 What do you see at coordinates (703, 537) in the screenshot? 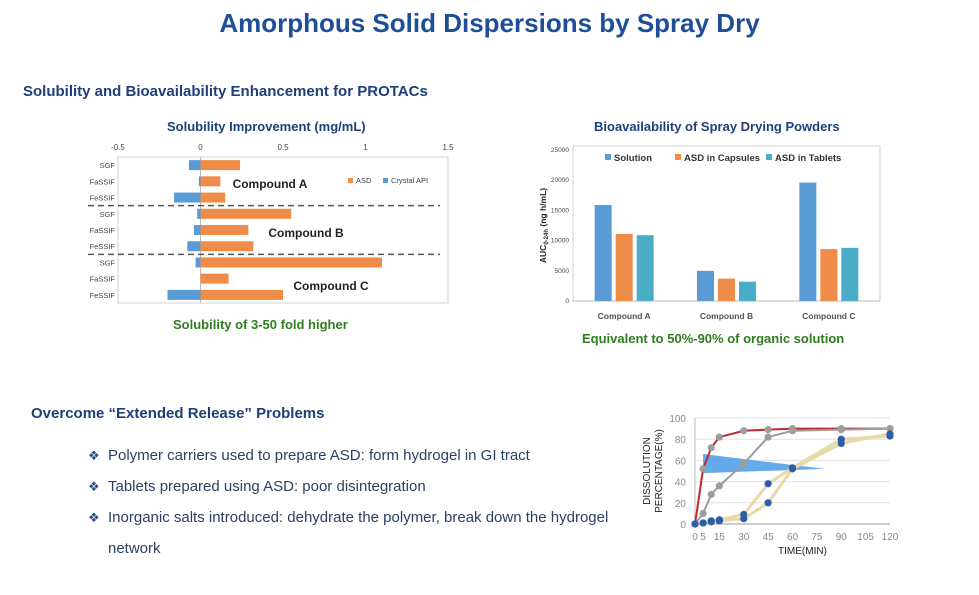
I see `x-tick-label: 5` at bounding box center [703, 537].